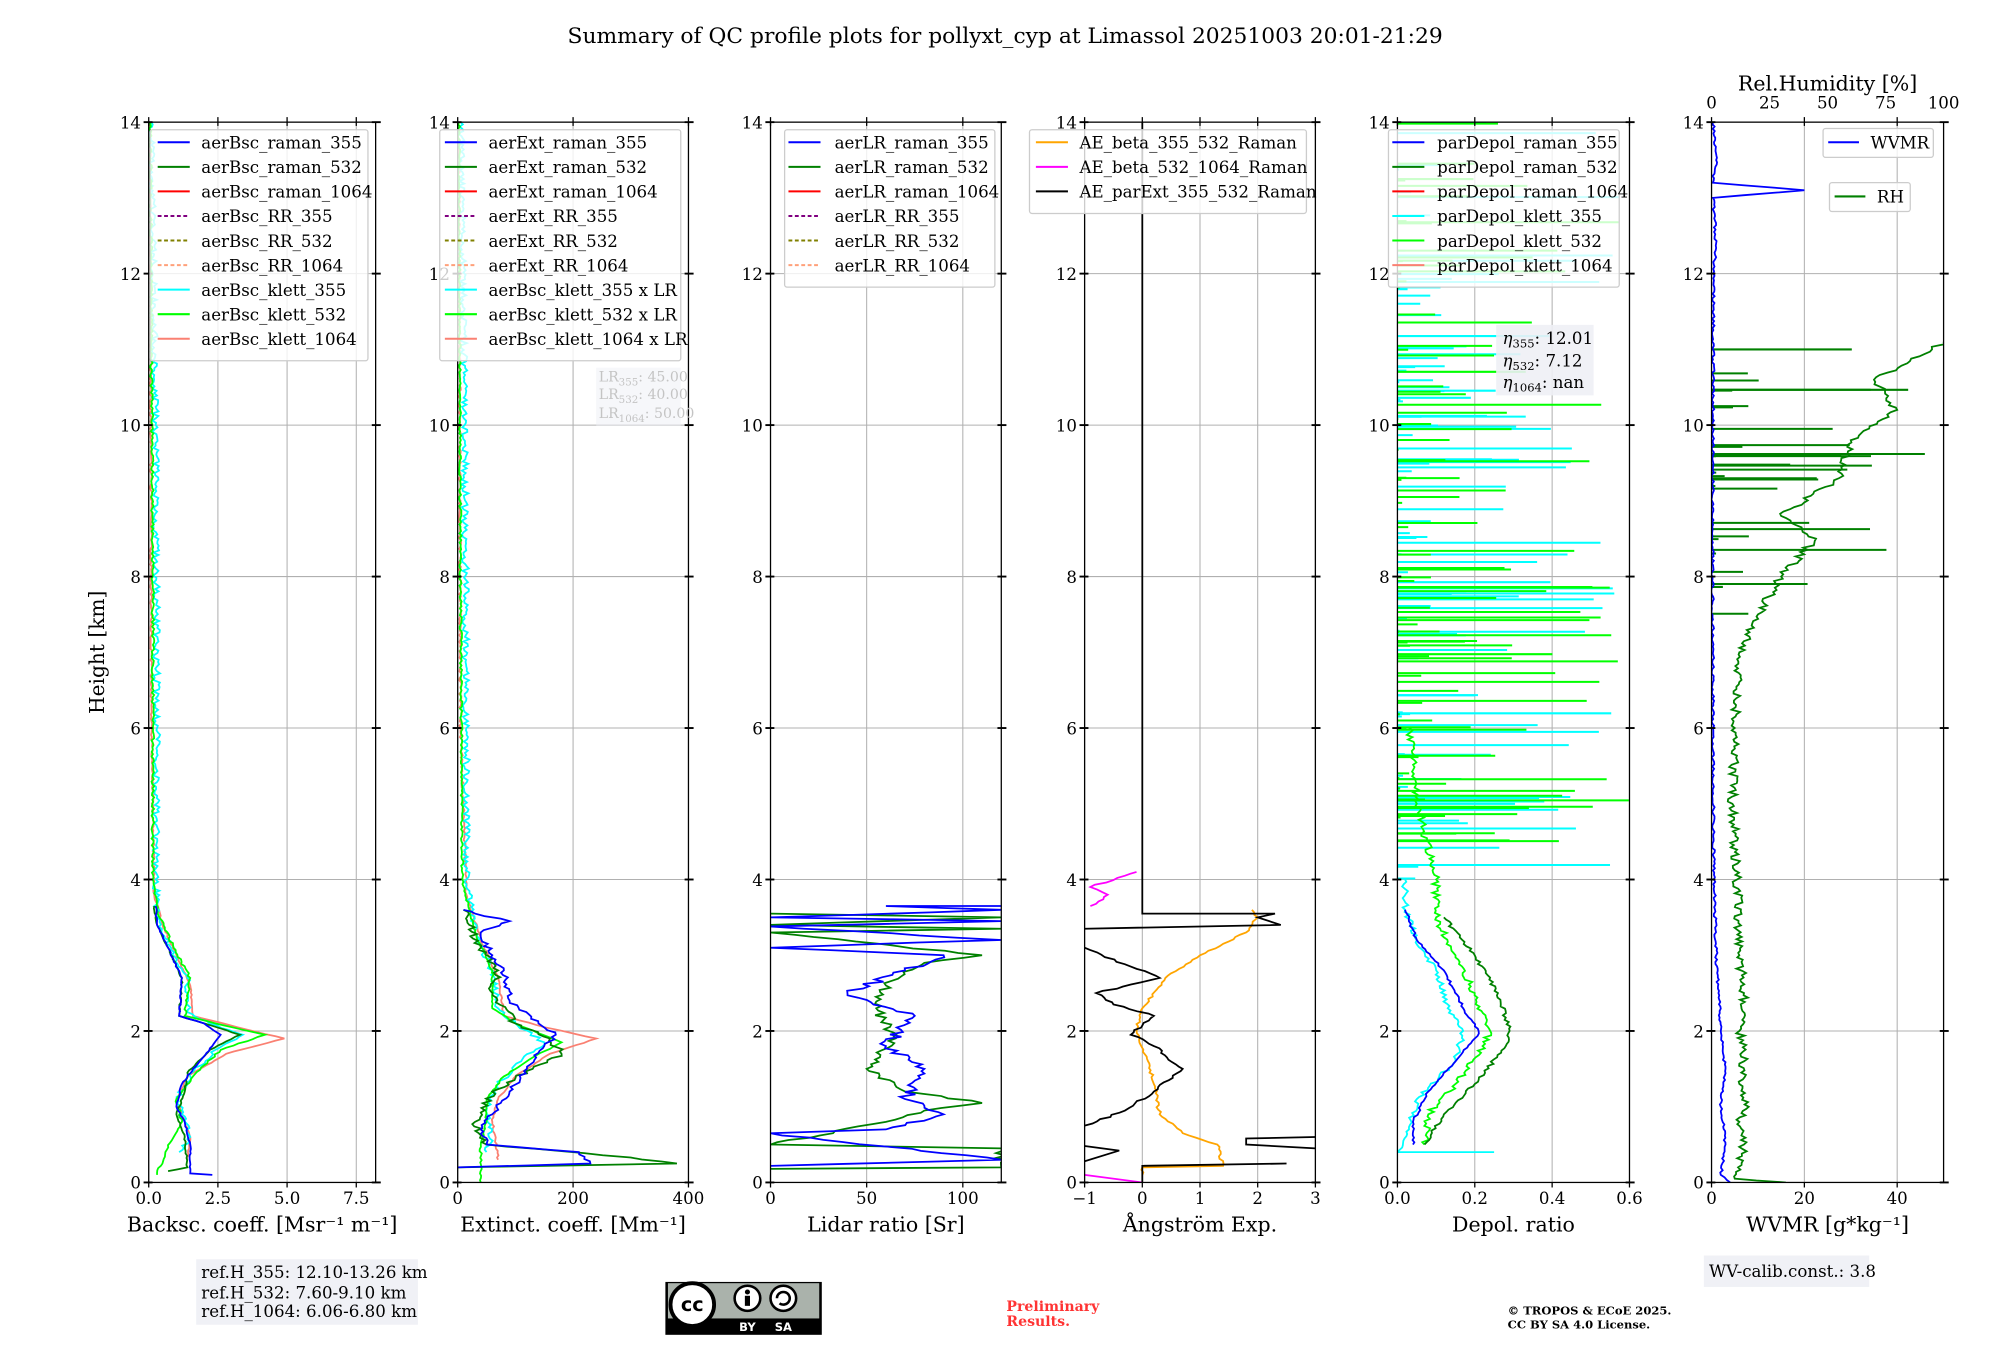 The width and height of the screenshot is (2000, 1360). What do you see at coordinates (272, 266) in the screenshot?
I see `legend-label: aerBsc_RR_1064` at bounding box center [272, 266].